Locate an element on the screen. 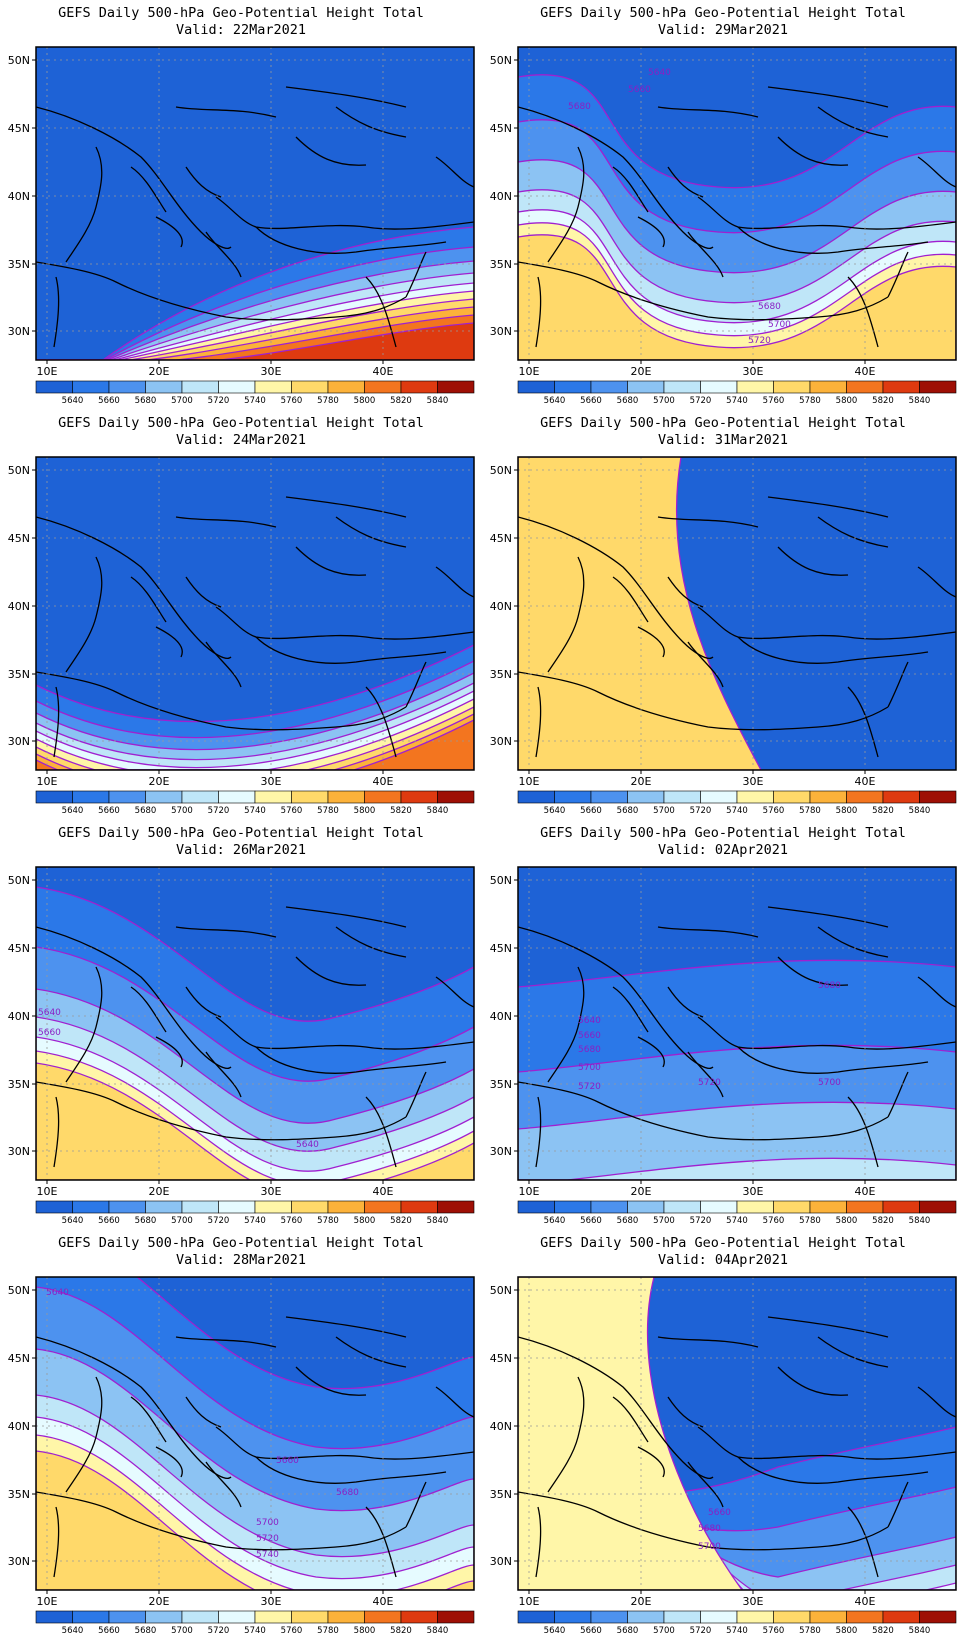  lat-label: 45N is located at coordinates (19, 1358).